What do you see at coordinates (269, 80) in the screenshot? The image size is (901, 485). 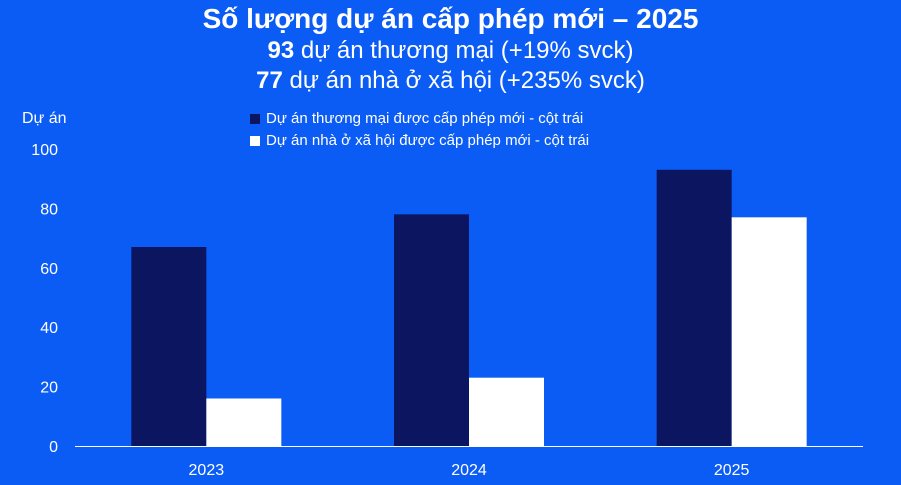 I see `subtitle-value-social-housing: 77` at bounding box center [269, 80].